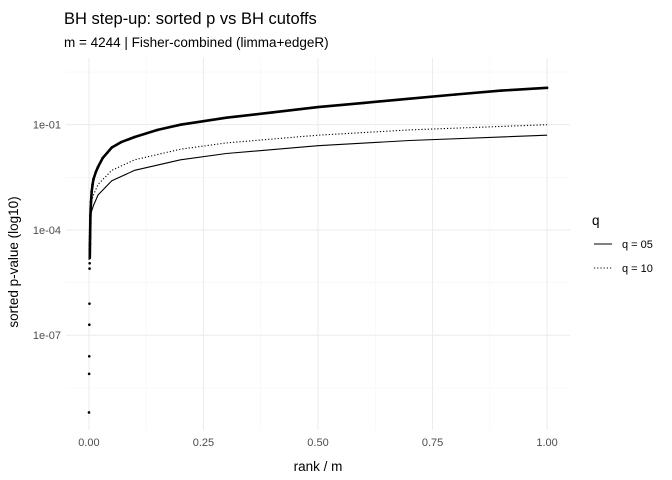 The image size is (672, 480). Describe the element at coordinates (546, 443) in the screenshot. I see `x-tick-label: 1.00` at that location.